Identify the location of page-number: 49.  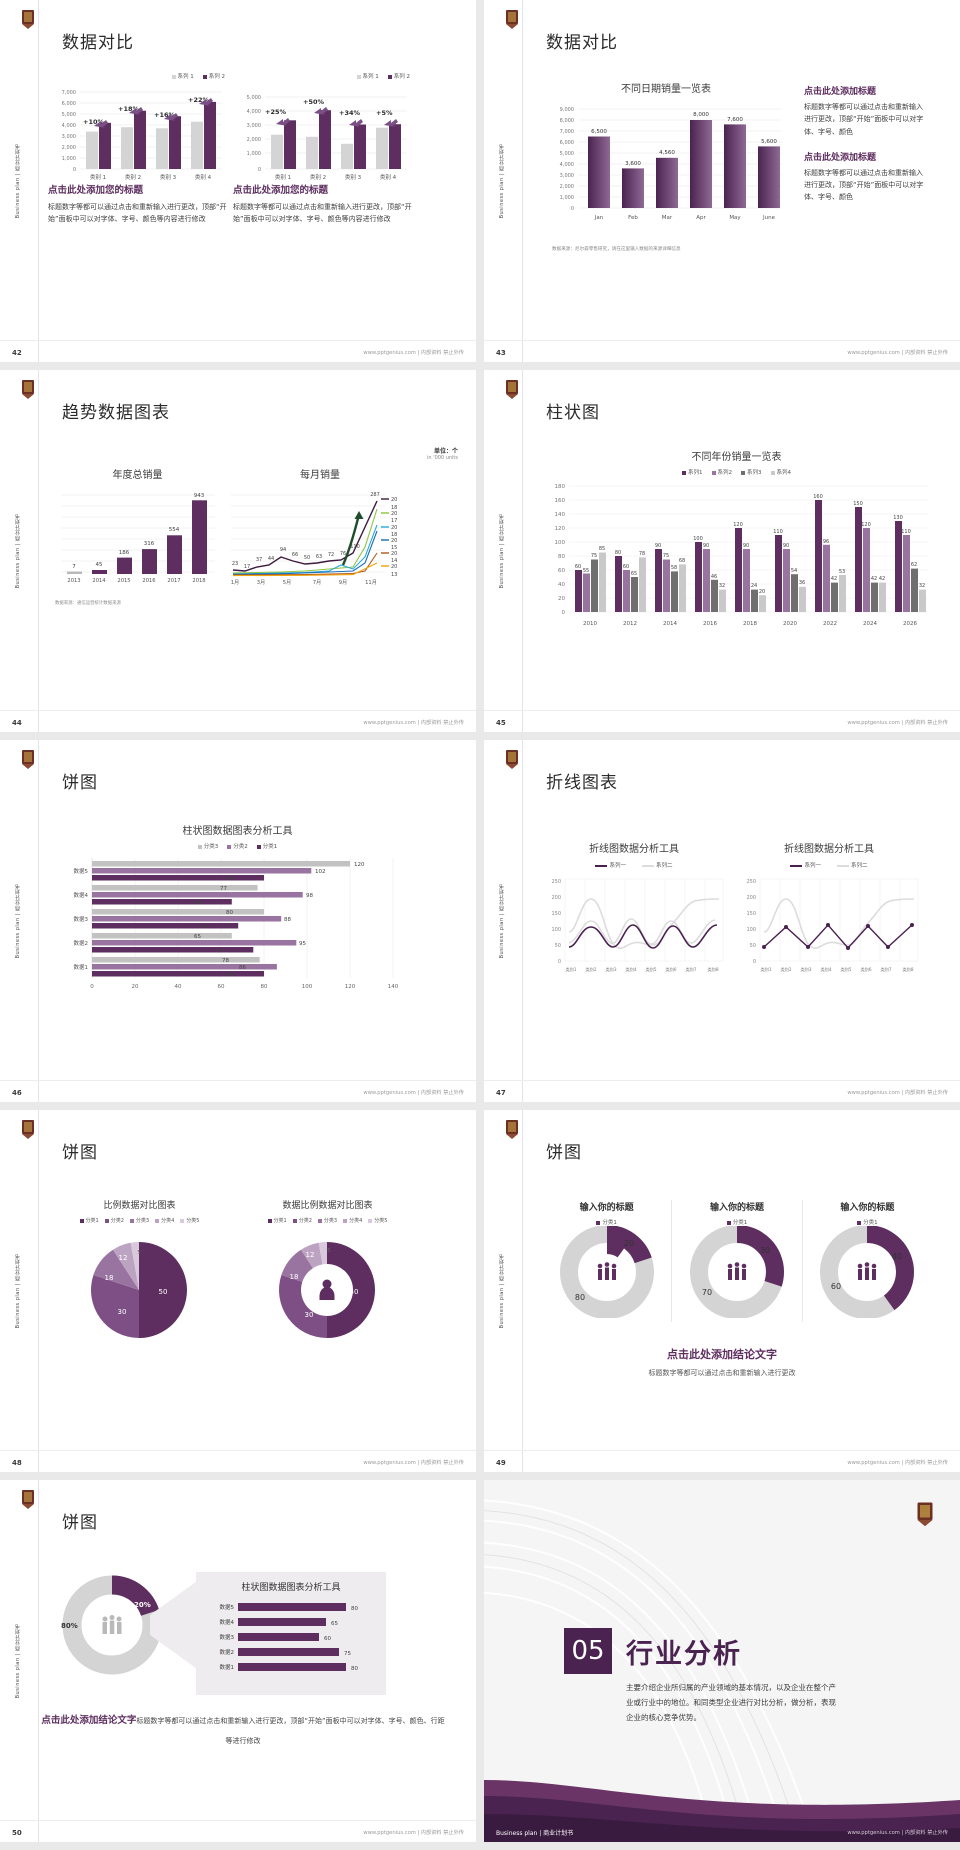
(501, 1463).